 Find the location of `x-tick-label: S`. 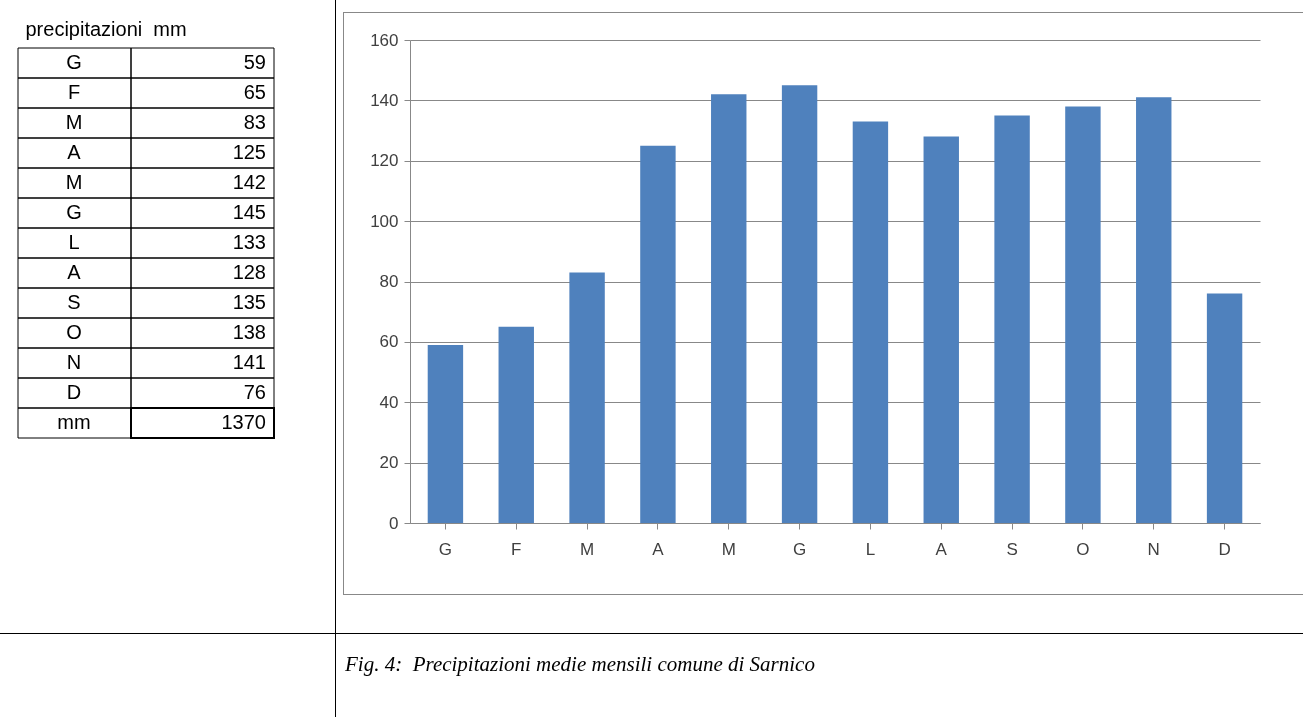

x-tick-label: S is located at coordinates (1012, 549).